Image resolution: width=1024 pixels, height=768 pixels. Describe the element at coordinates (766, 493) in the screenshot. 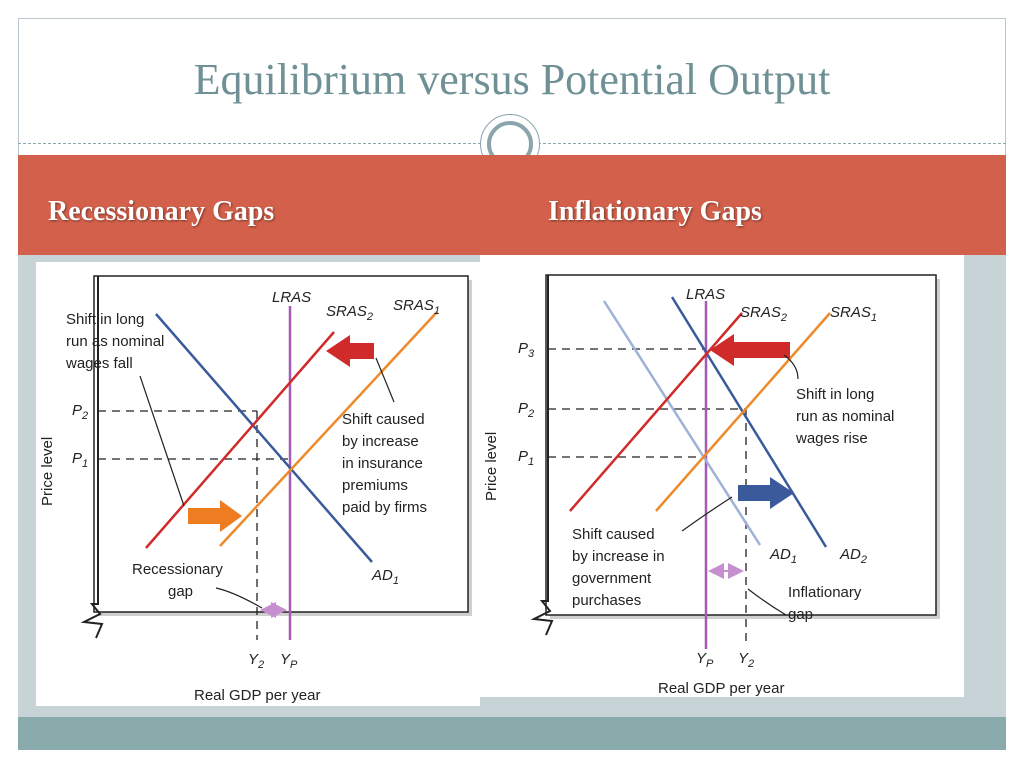

I see `shift-right-blue-arrow-icon` at that location.